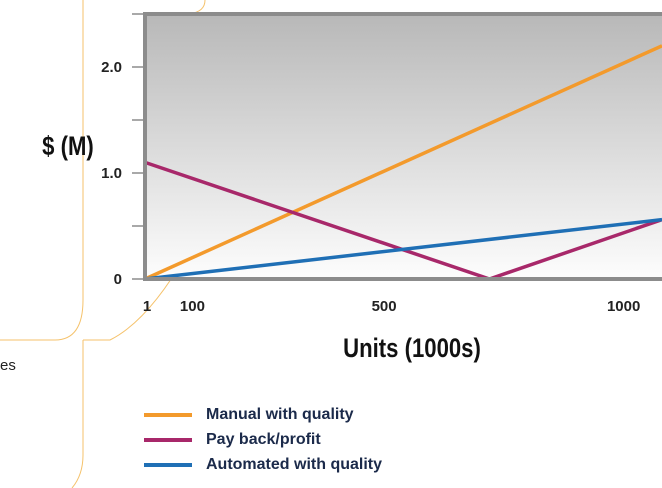  I want to click on deco-line-lower, so click(77, 414).